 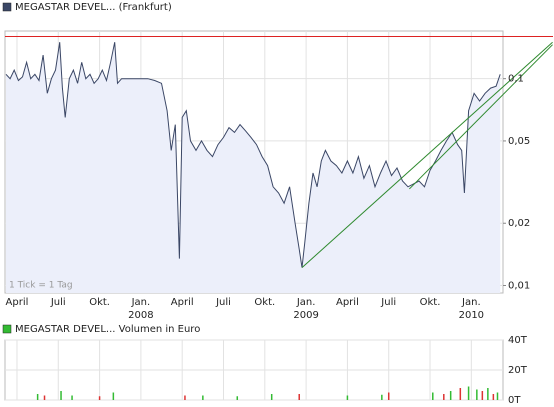 I want to click on y-tick-label: 40T, so click(x=518, y=340).